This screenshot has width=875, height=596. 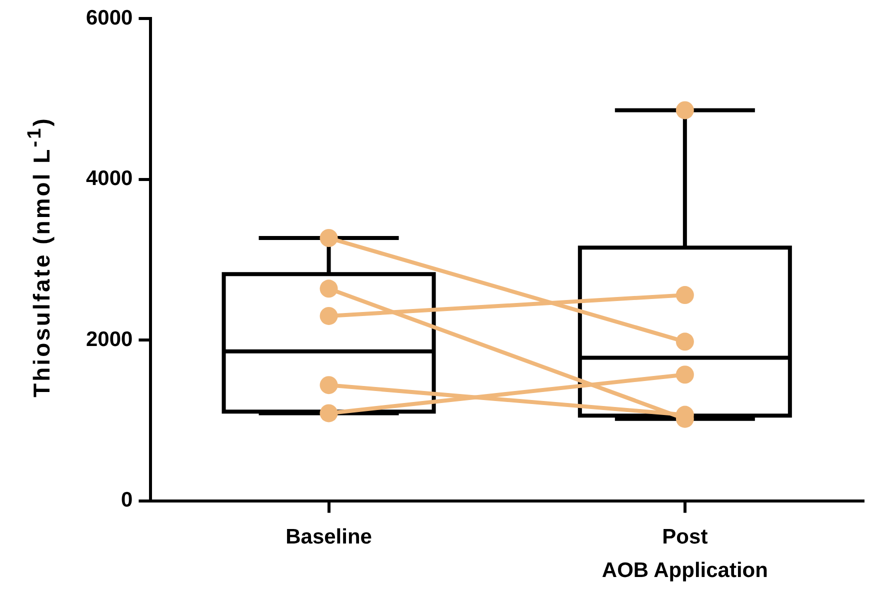 What do you see at coordinates (109, 178) in the screenshot?
I see `y-tick-label: 4000` at bounding box center [109, 178].